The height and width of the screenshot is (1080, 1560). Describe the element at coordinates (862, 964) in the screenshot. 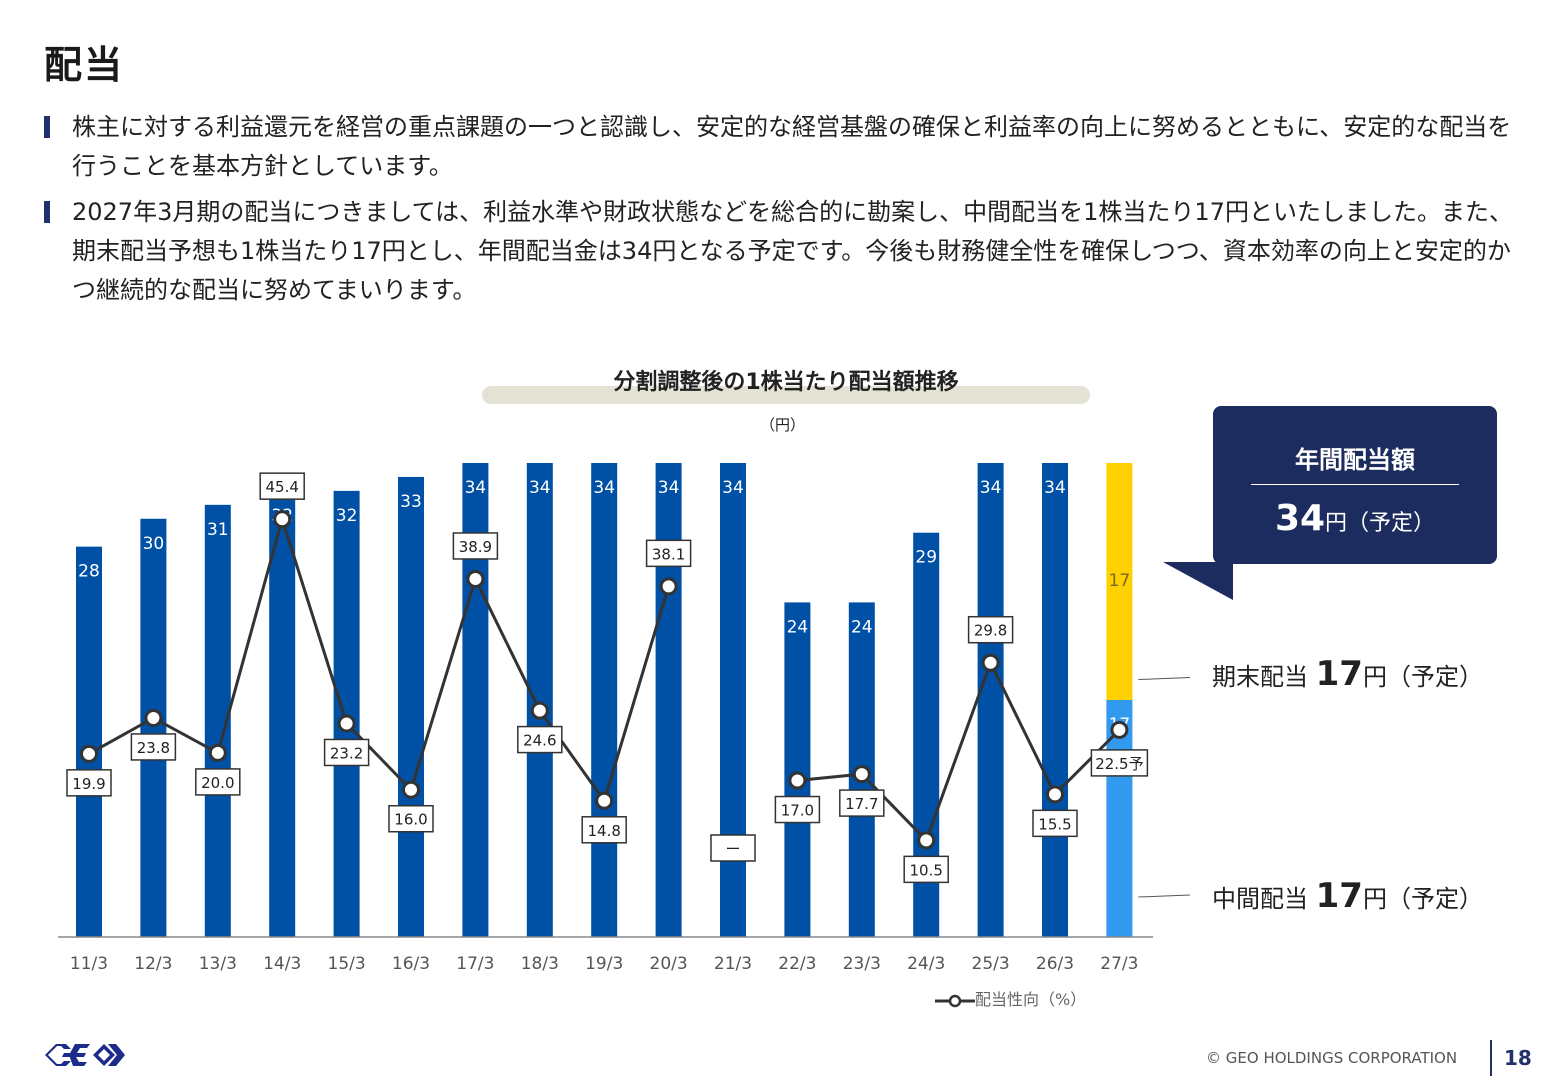

I see `x-tick-label: 23/3` at that location.